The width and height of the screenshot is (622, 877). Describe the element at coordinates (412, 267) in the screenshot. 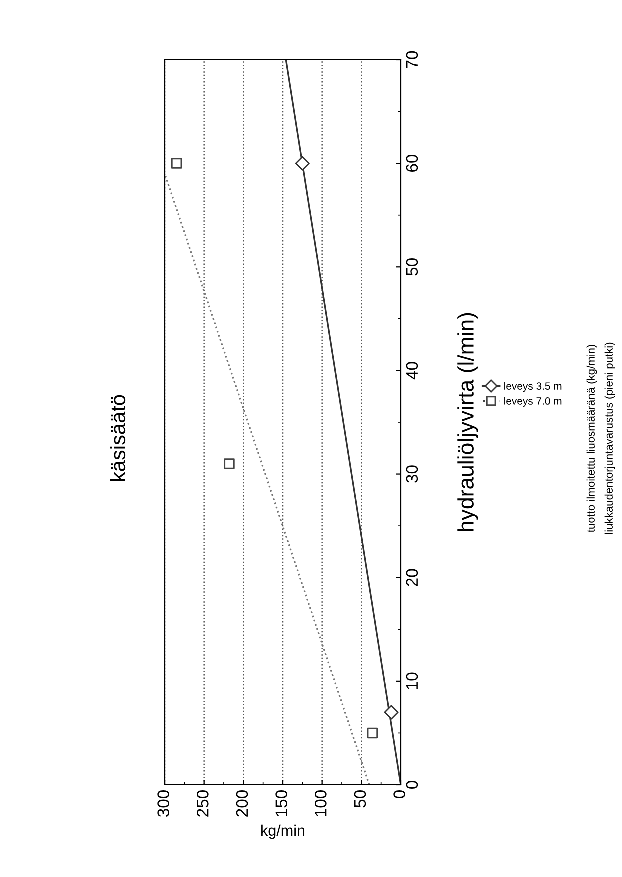

I see `y-tick-label: 50` at that location.